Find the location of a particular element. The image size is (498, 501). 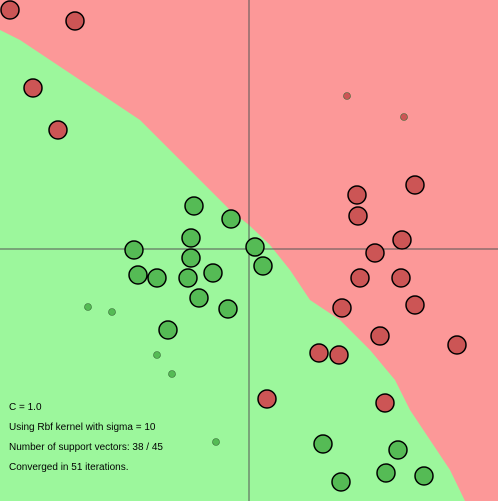

annotation: Converged in 51 iterations. is located at coordinates (69, 467).